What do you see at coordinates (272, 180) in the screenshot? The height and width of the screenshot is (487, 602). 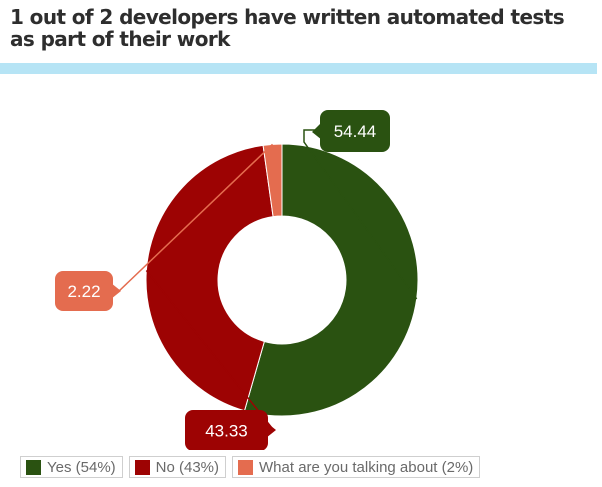 I see `donut-slice-wtf` at bounding box center [272, 180].